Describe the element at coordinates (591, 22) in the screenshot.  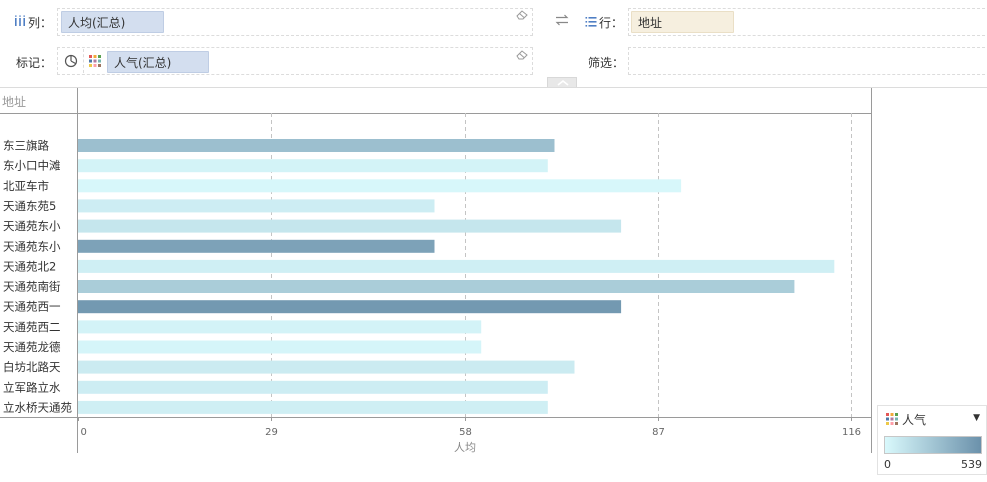
I see `rows-icon` at that location.